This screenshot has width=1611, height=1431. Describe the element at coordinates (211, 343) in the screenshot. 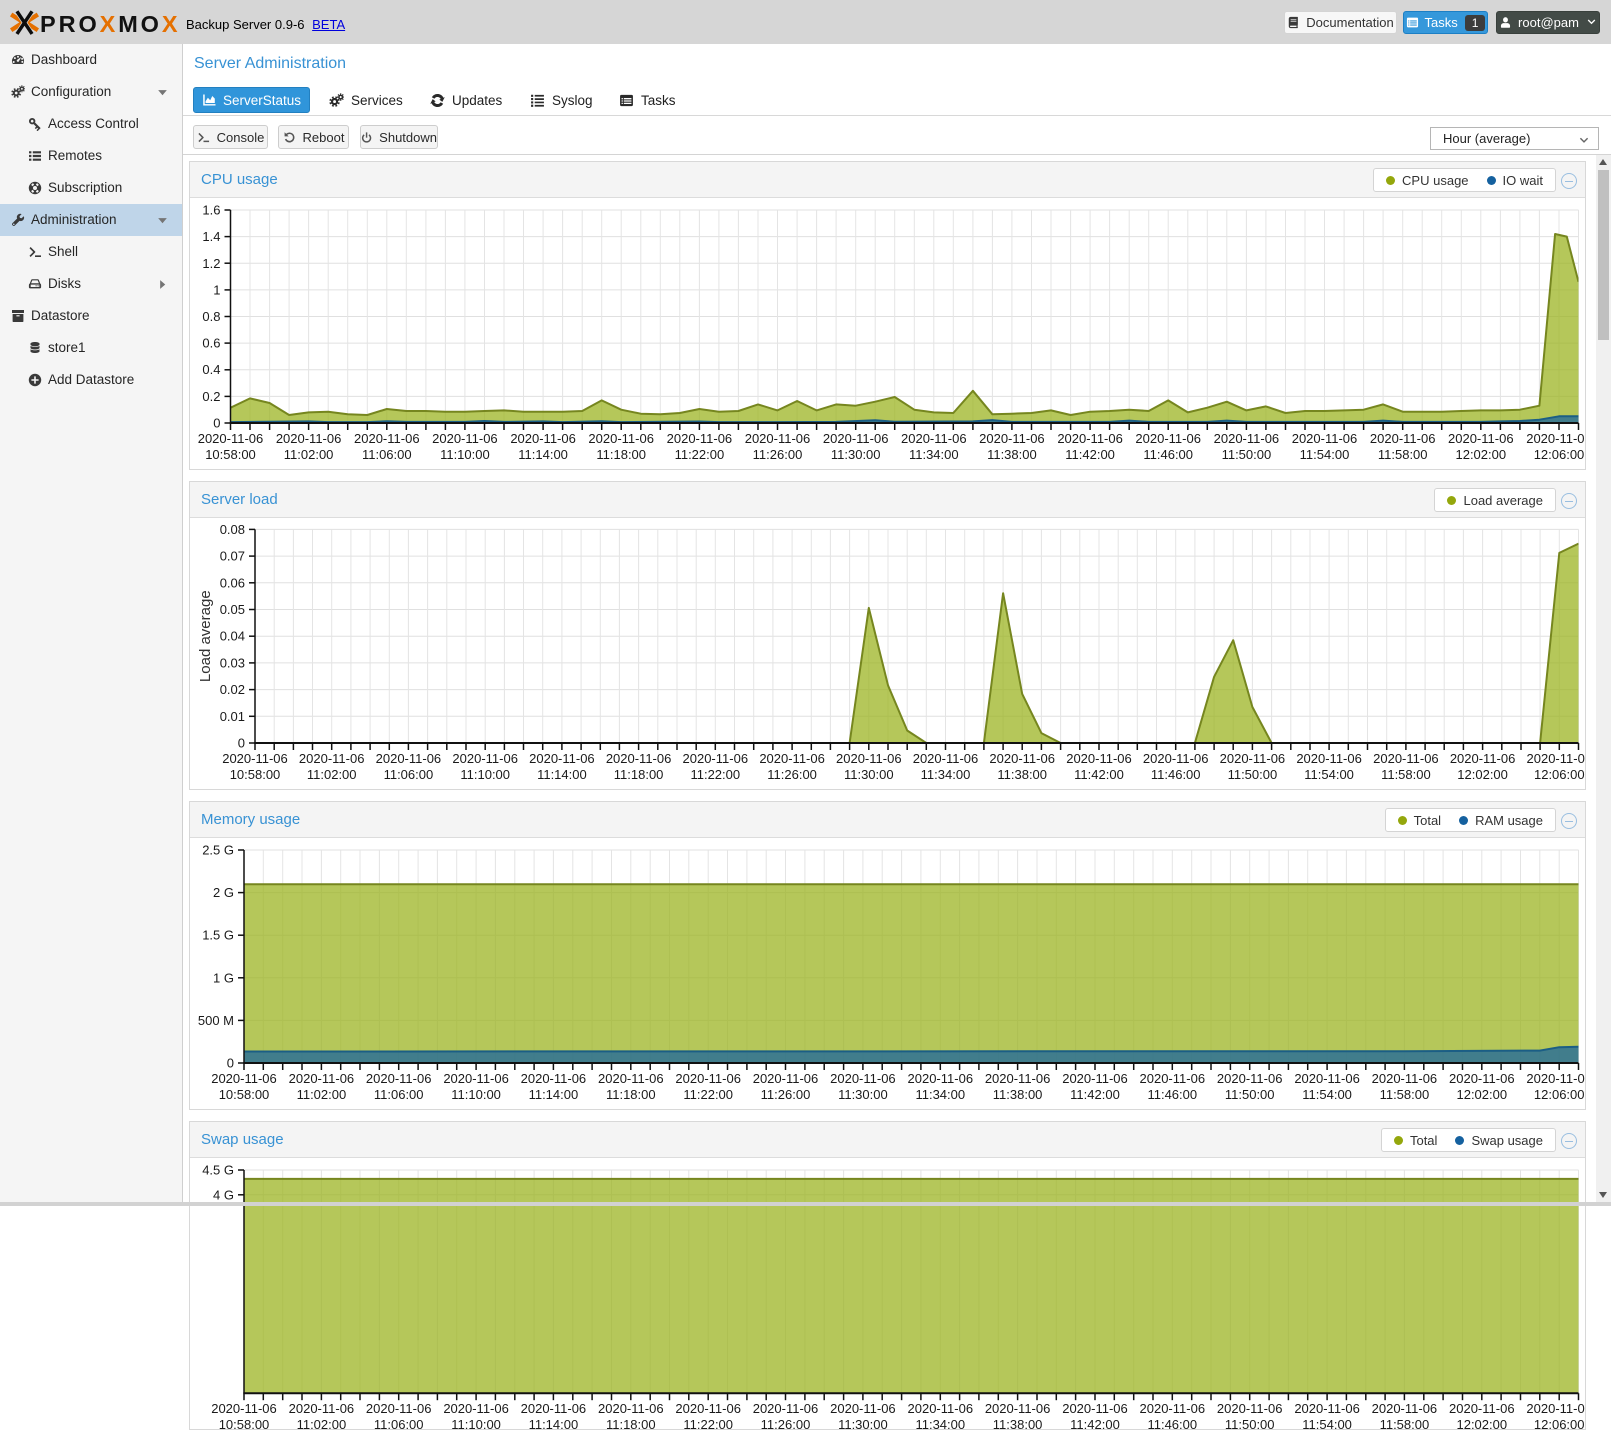

I see `svg-text: 0.6` at that location.